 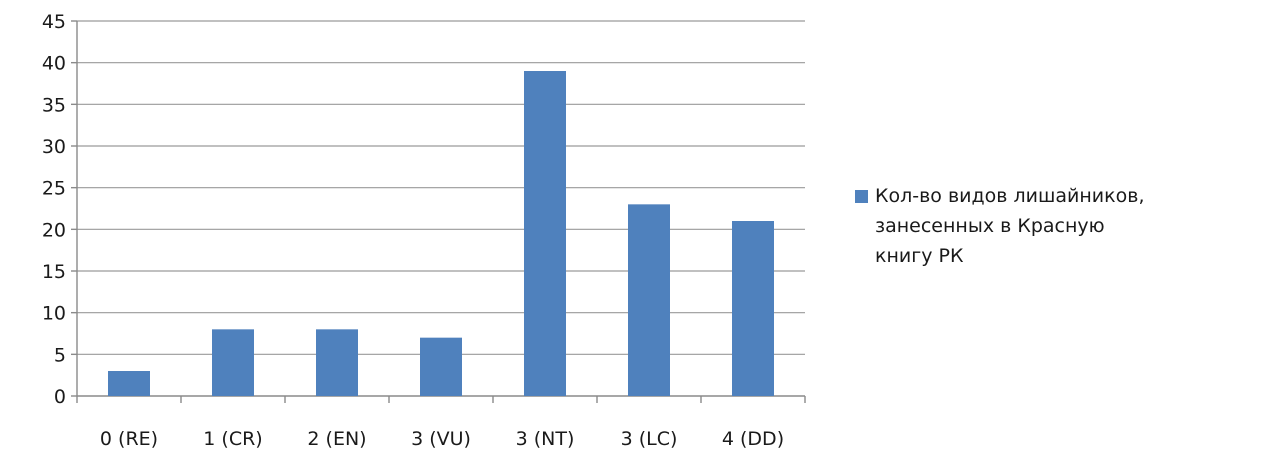 I want to click on x-tick-label: 2 (EN), so click(x=336, y=439).